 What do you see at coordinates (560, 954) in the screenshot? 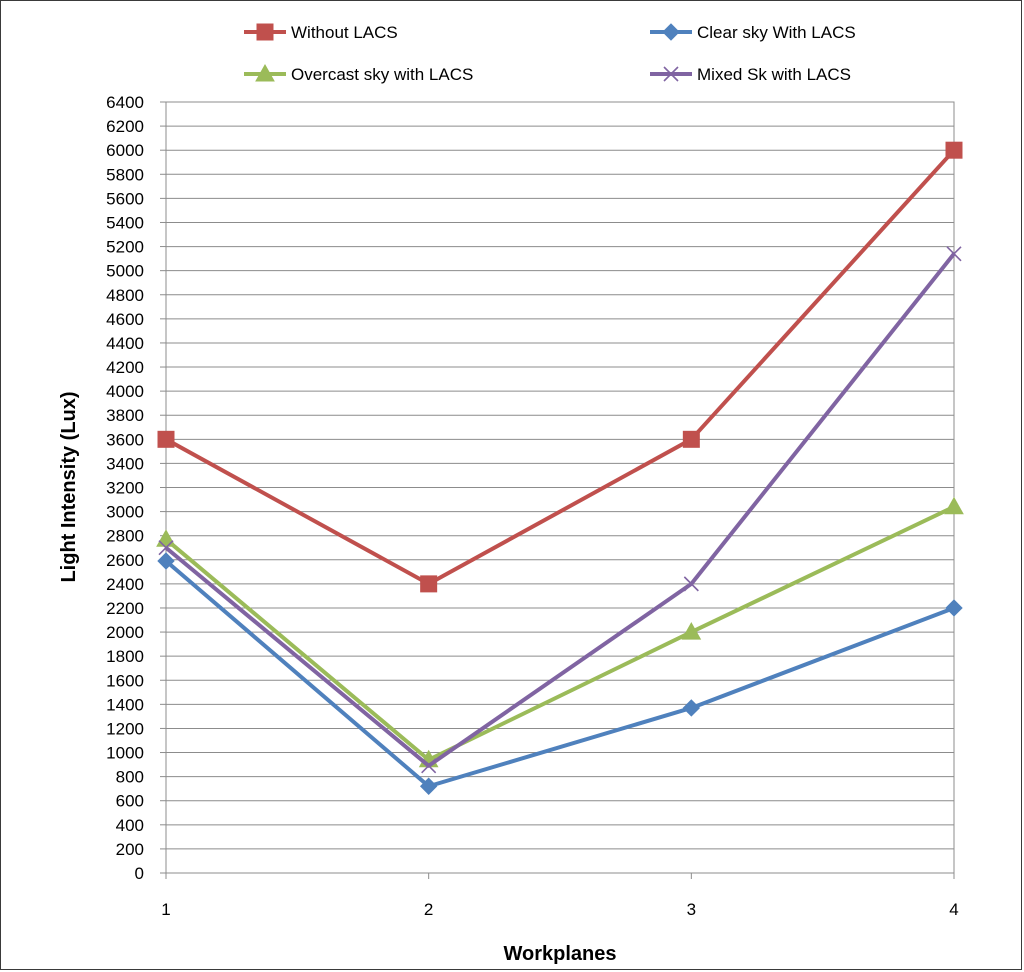
I see `x-axis-title: Workplanes` at bounding box center [560, 954].